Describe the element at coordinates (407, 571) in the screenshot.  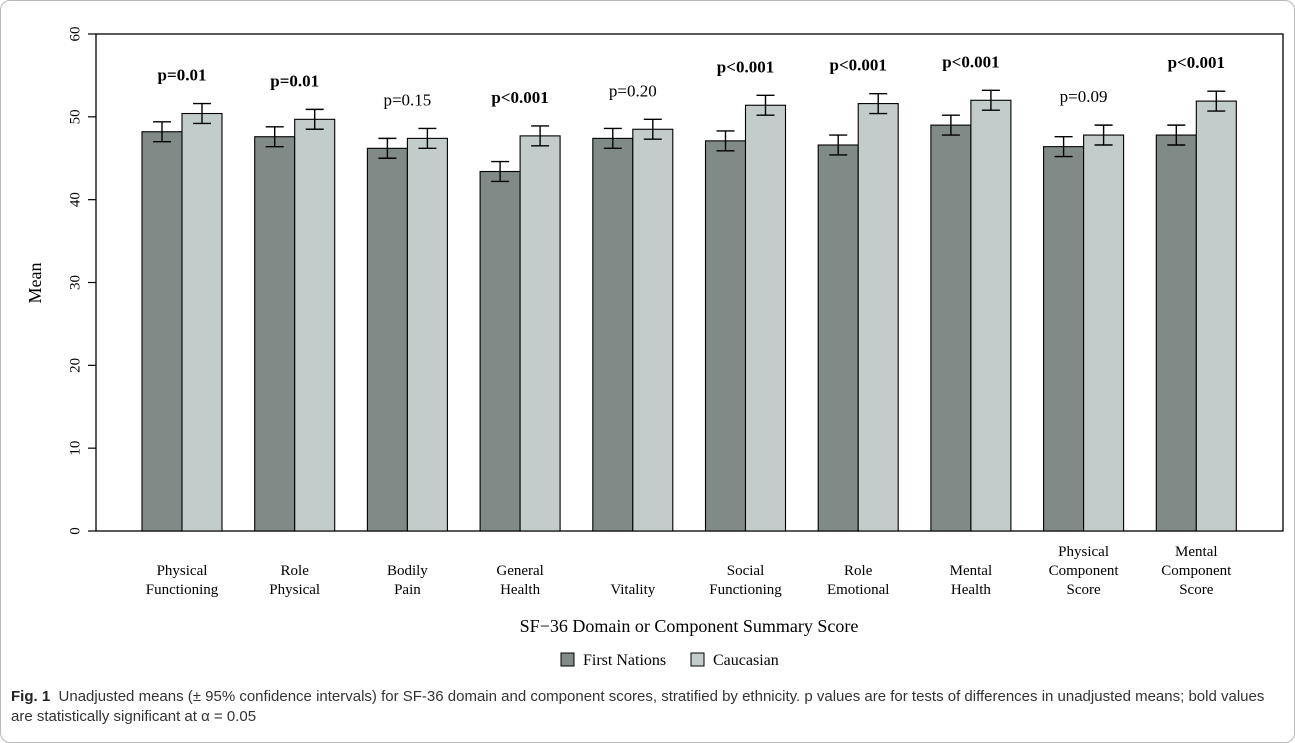
I see `x-tick-label: Bodily` at that location.